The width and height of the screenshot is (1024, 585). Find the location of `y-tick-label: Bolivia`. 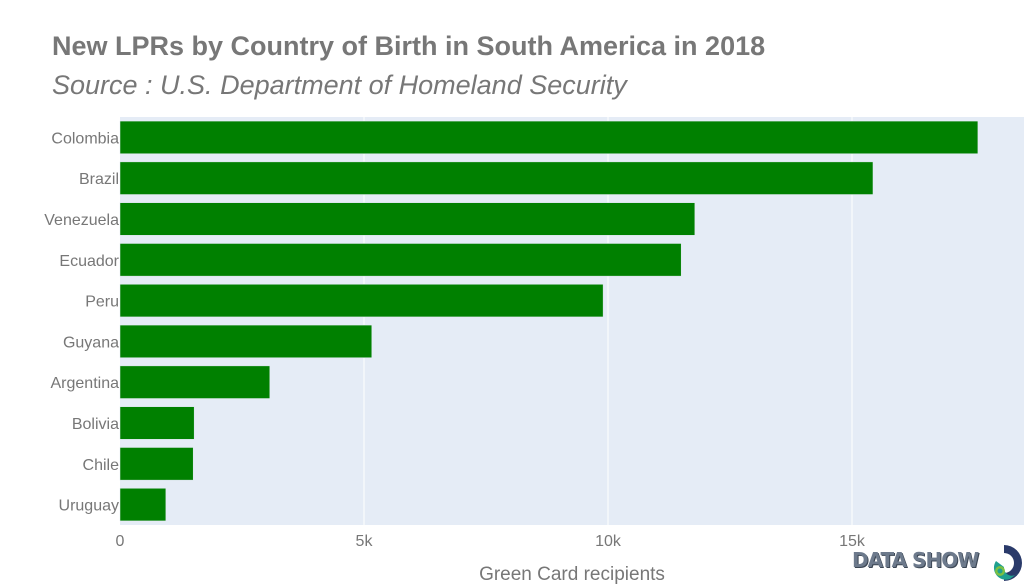

y-tick-label: Bolivia is located at coordinates (95, 424).